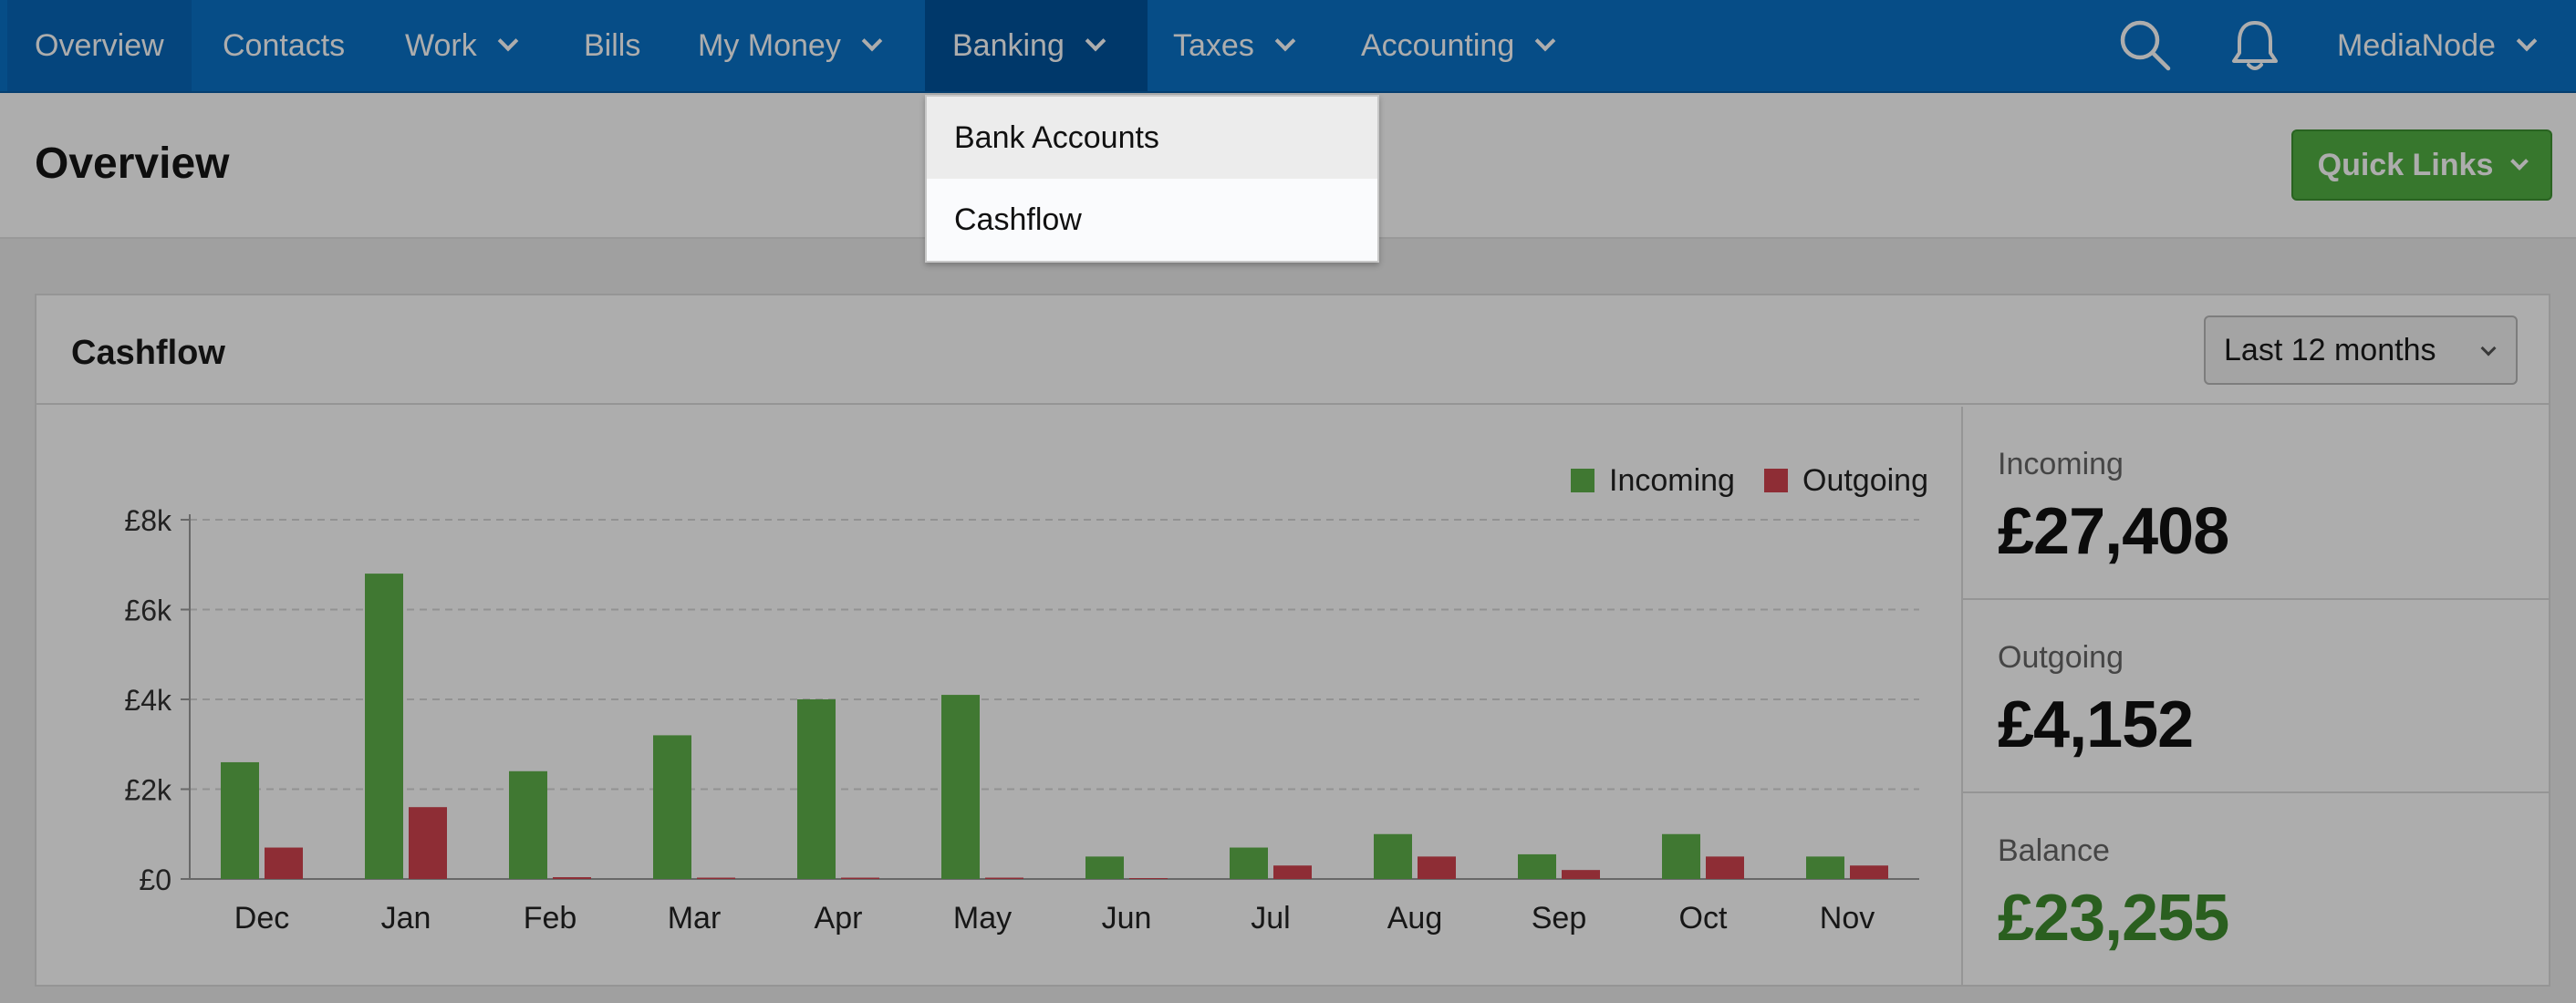 This screenshot has width=2576, height=1003. Describe the element at coordinates (1018, 220) in the screenshot. I see `menu-item-label: Cashflow` at that location.